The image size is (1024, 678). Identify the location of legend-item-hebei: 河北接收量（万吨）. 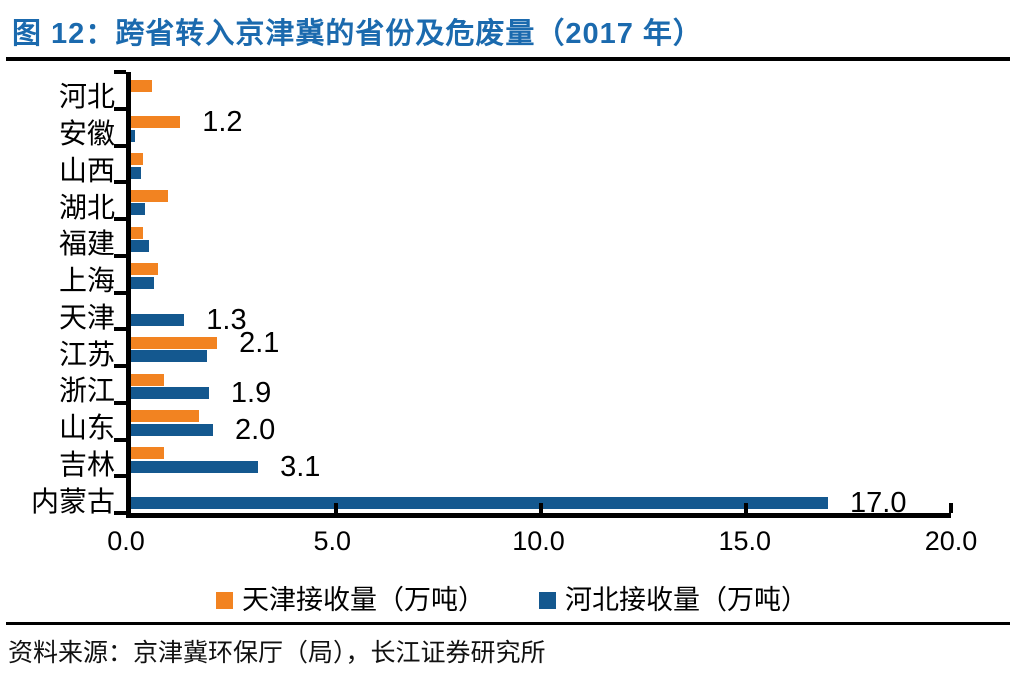
(673, 600).